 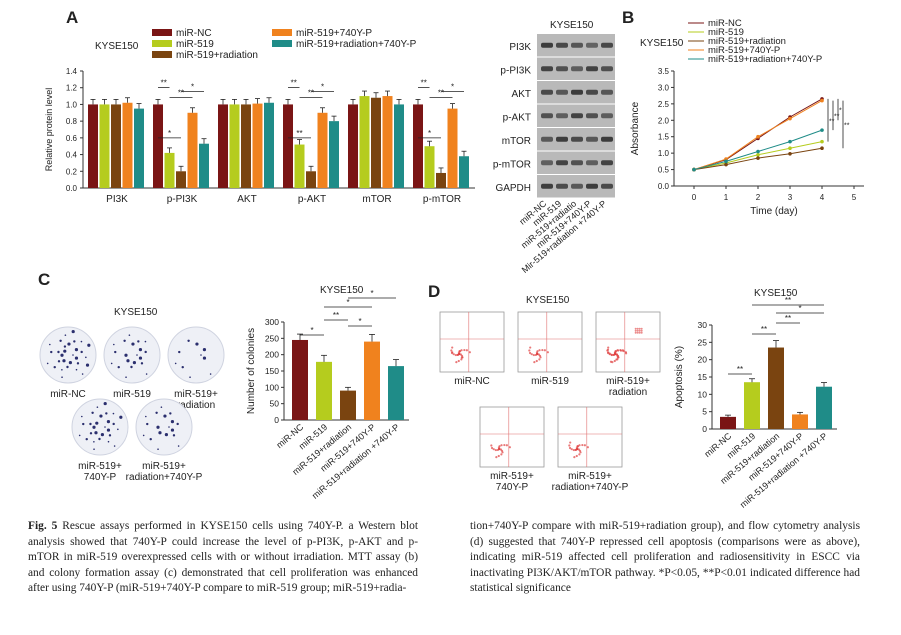 I want to click on blot-row-label: AKT, so click(x=521, y=94).